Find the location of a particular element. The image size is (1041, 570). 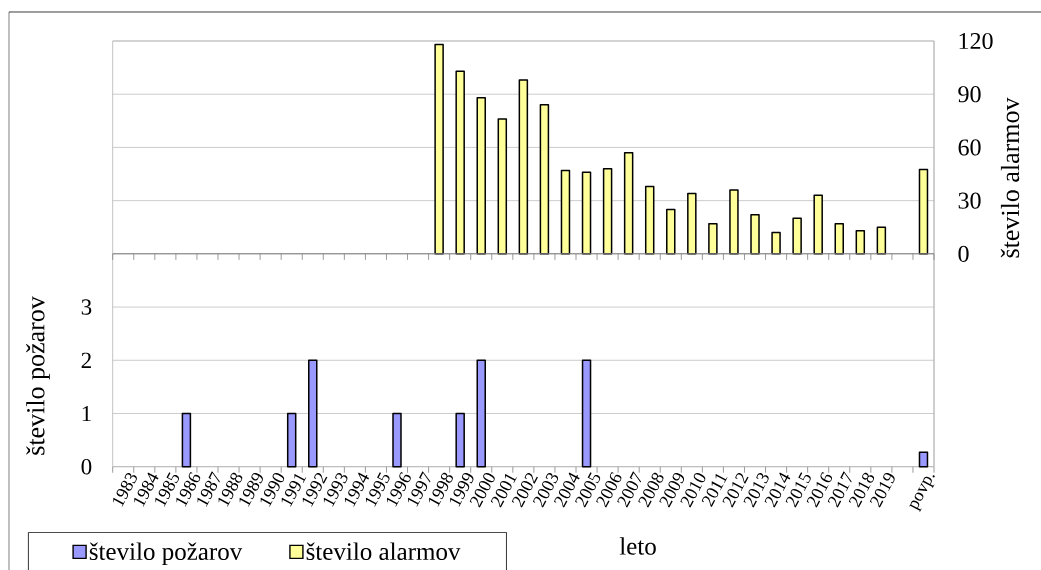

legend-label: število alarmov is located at coordinates (383, 551).